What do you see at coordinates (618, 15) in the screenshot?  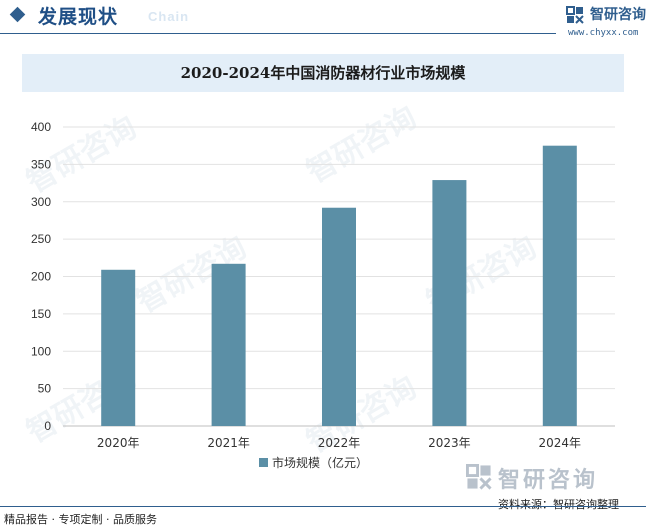 I see `brand-name: 智研咨询` at bounding box center [618, 15].